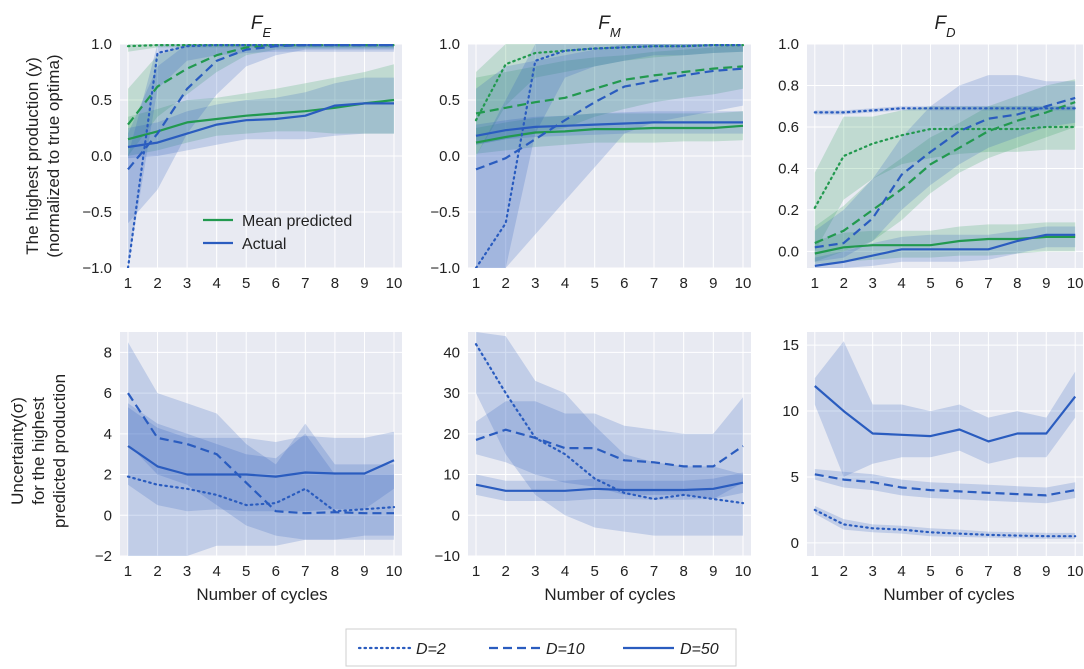 This screenshot has width=1084, height=669. I want to click on series-line-d-10-actual, so click(945, 172).